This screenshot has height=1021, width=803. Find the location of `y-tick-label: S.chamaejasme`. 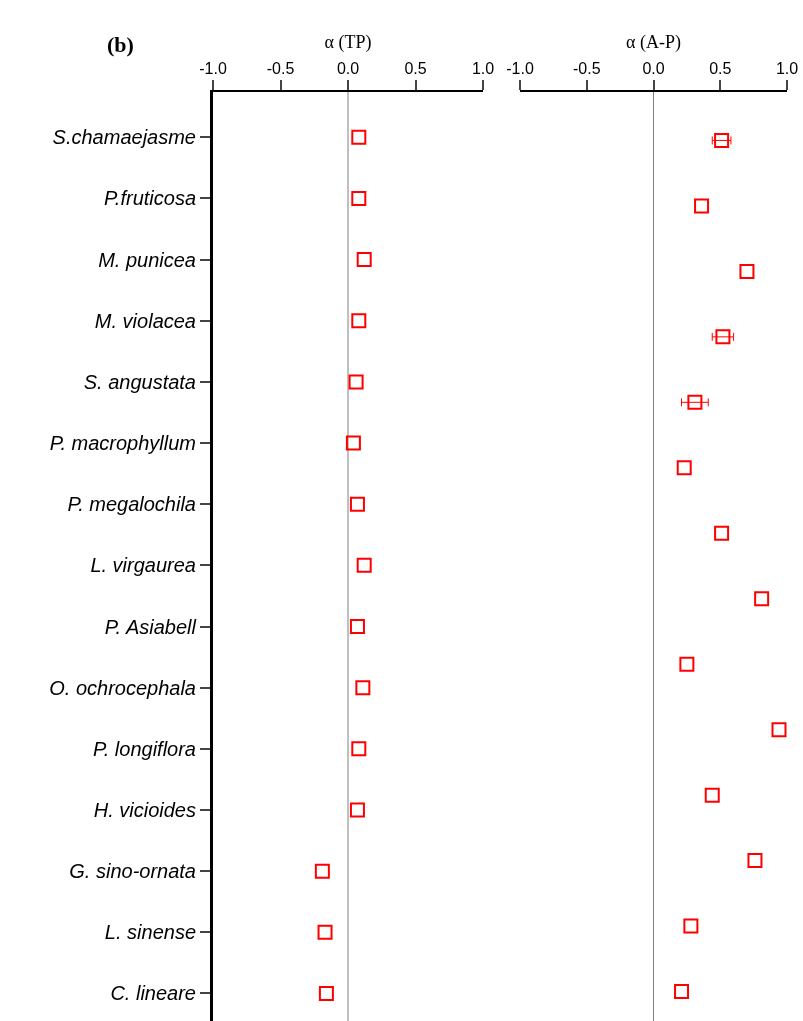

y-tick-label: S.chamaejasme is located at coordinates (124, 137).